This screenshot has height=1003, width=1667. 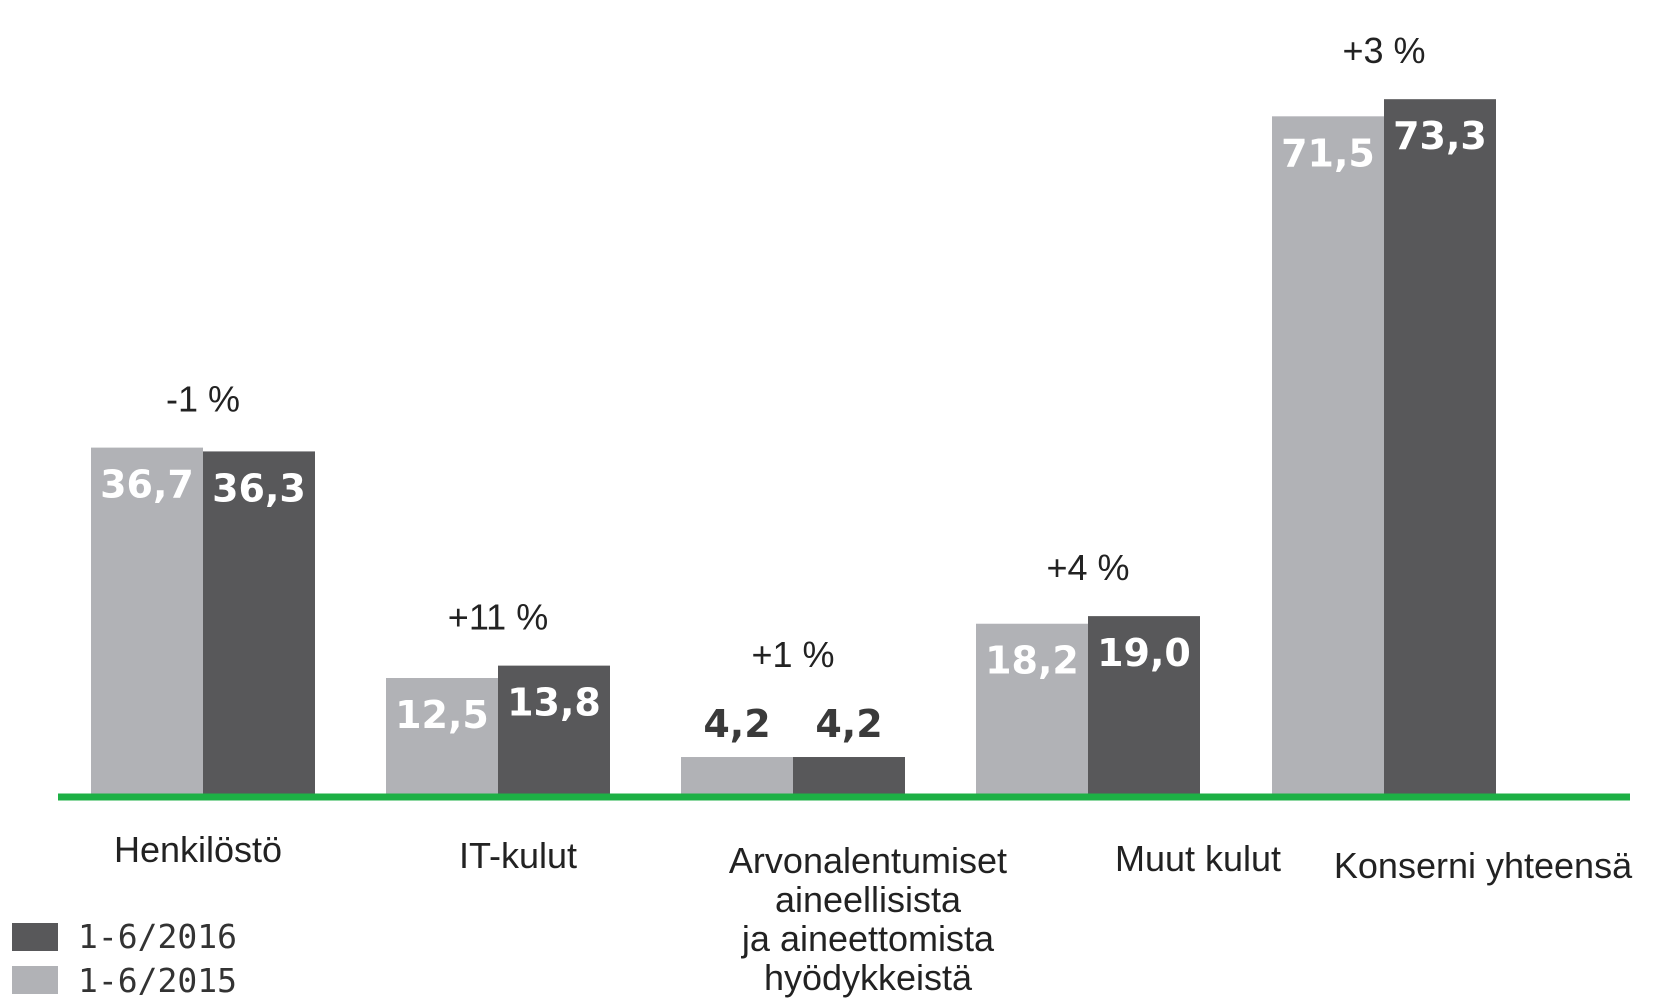 What do you see at coordinates (198, 849) in the screenshot?
I see `category-label: Henkilöstö` at bounding box center [198, 849].